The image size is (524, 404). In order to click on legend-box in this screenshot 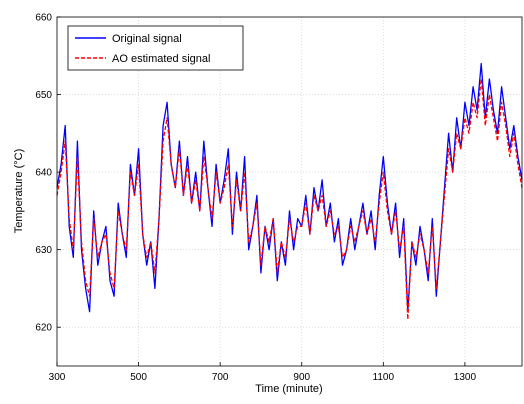, I will do `click(155, 48)`.